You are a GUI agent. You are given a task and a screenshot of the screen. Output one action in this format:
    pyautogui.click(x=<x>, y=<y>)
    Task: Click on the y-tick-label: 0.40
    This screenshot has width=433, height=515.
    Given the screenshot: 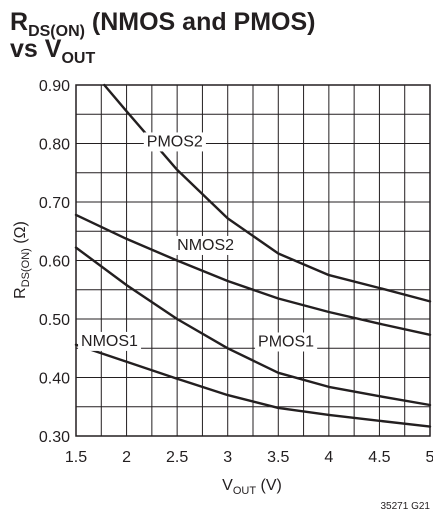 What is the action you would take?
    pyautogui.click(x=54, y=379)
    